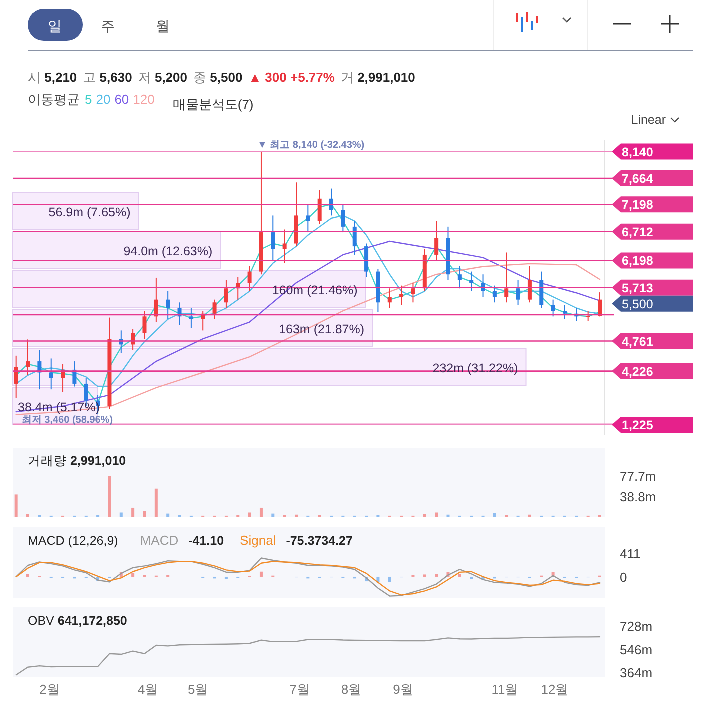 The height and width of the screenshot is (711, 710). Describe the element at coordinates (638, 261) in the screenshot. I see `ref-line-label: 6,198` at that location.